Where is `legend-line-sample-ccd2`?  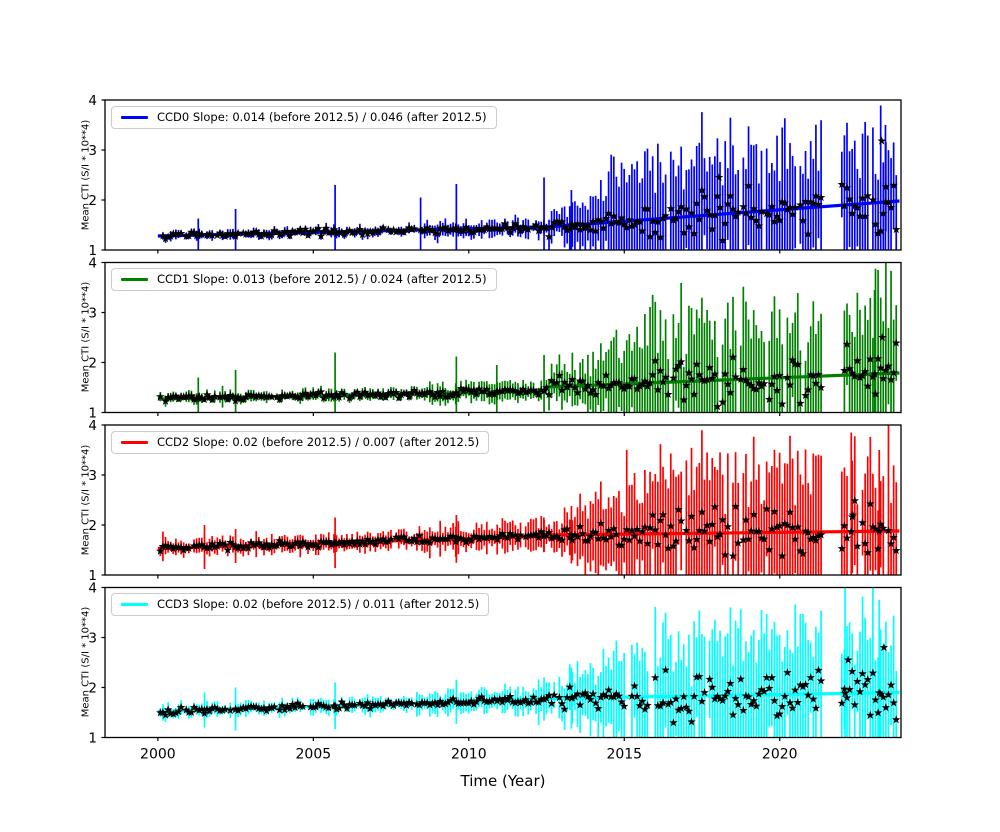
legend-line-sample-ccd2 is located at coordinates (134, 442).